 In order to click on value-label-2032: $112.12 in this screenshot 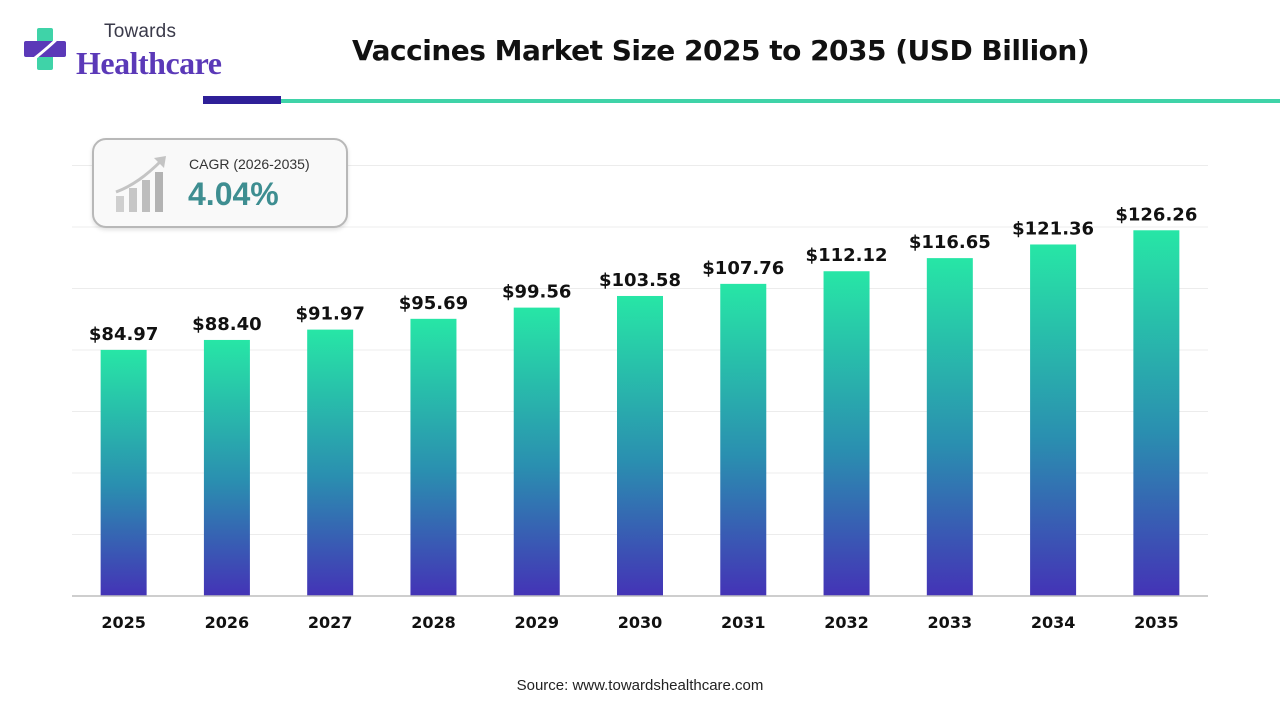, I will do `click(847, 255)`.